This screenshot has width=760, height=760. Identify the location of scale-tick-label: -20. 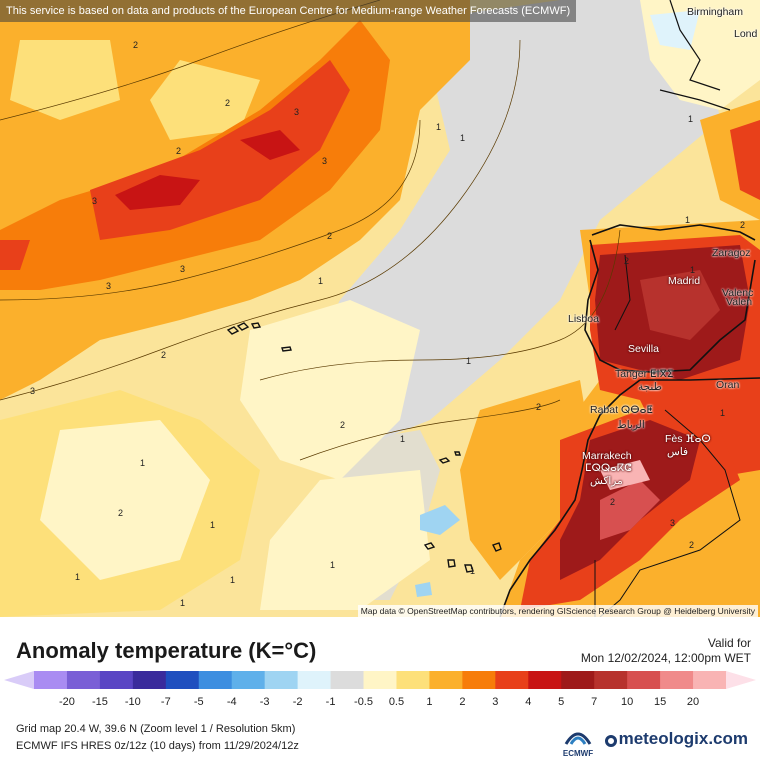
(67, 702).